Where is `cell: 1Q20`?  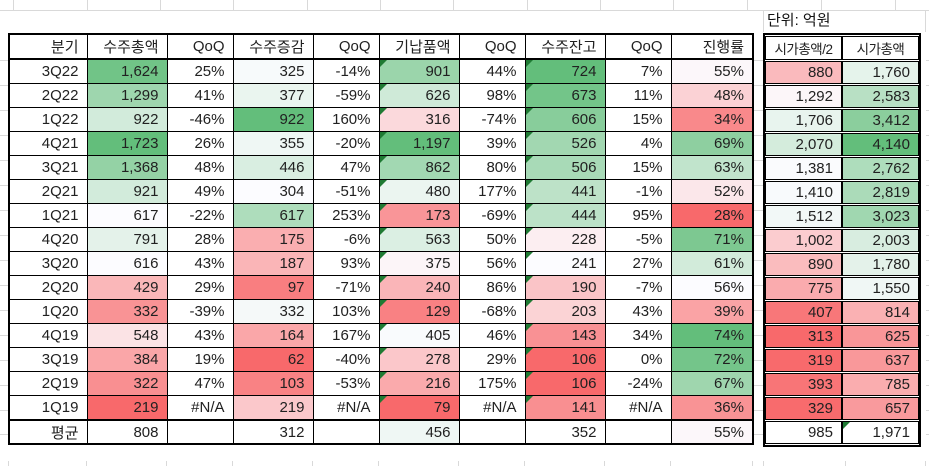
cell: 1Q20 is located at coordinates (48, 311).